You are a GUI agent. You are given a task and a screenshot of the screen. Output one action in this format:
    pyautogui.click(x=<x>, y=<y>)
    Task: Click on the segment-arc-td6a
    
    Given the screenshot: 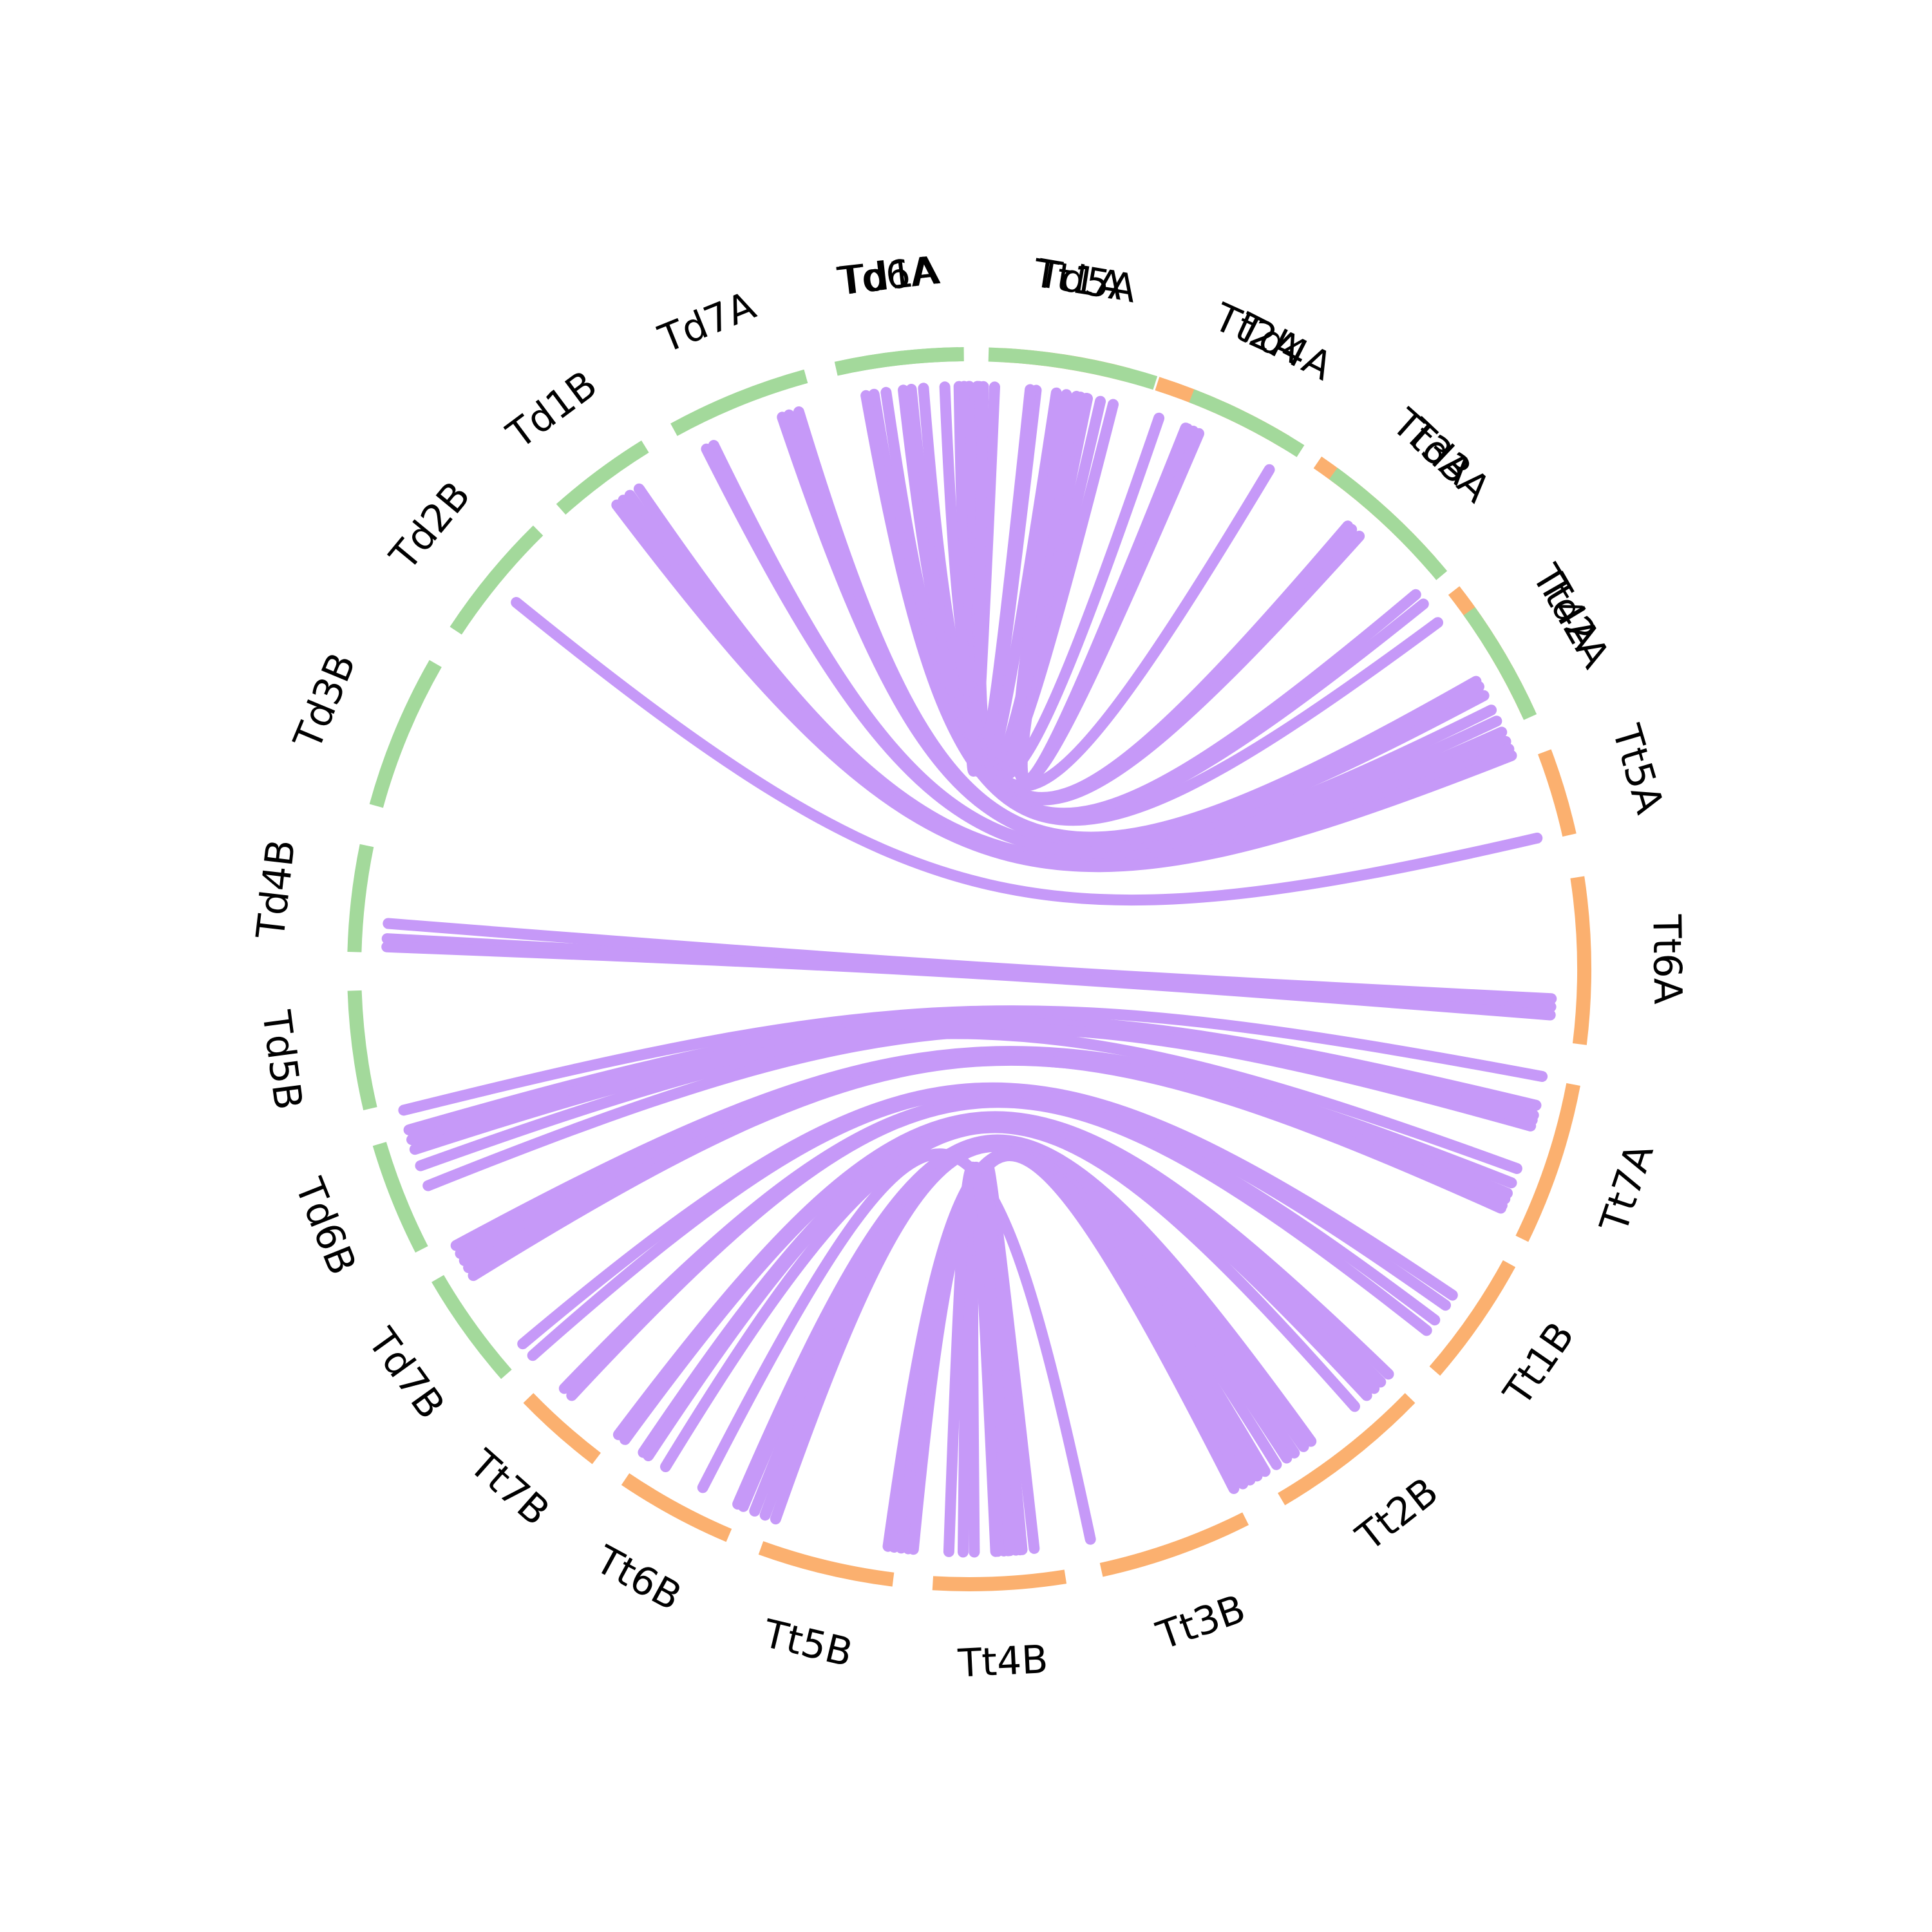 What is the action you would take?
    pyautogui.click(x=897, y=362)
    